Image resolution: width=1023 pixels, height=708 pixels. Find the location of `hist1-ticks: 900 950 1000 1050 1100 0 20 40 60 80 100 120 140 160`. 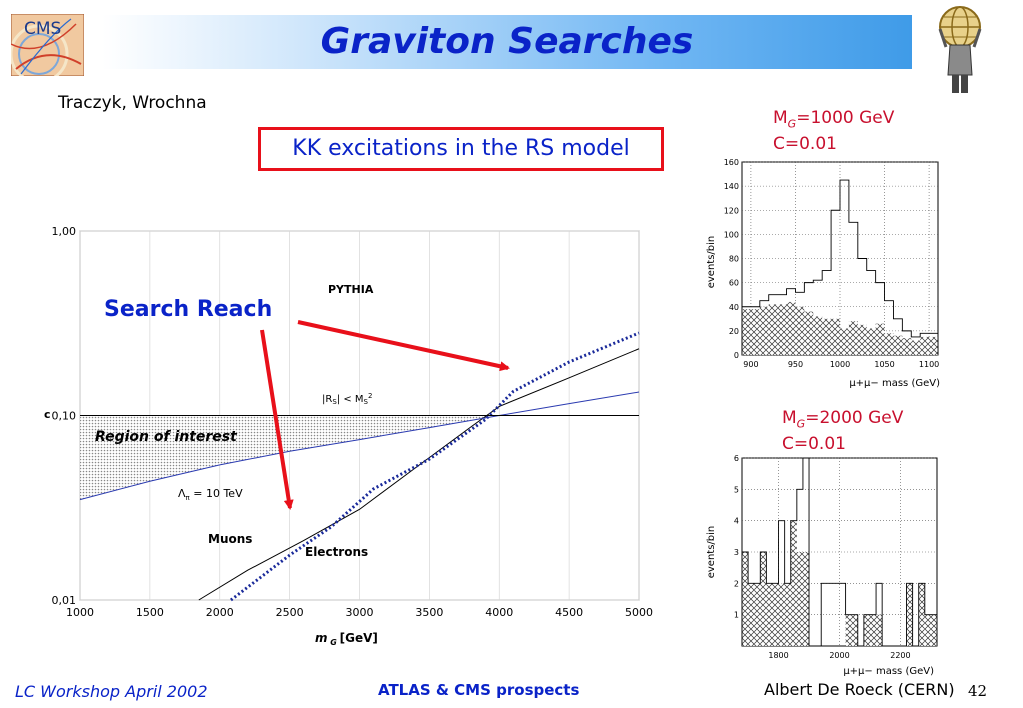

hist1-ticks: 900 950 1000 1050 1100 0 20 40 60 80 100 120 140 160 is located at coordinates (832, 263).